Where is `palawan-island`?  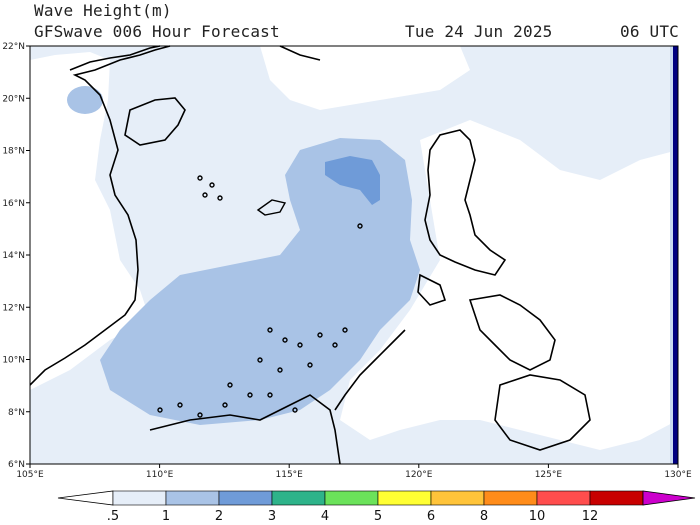 palawan-island is located at coordinates (370, 370).